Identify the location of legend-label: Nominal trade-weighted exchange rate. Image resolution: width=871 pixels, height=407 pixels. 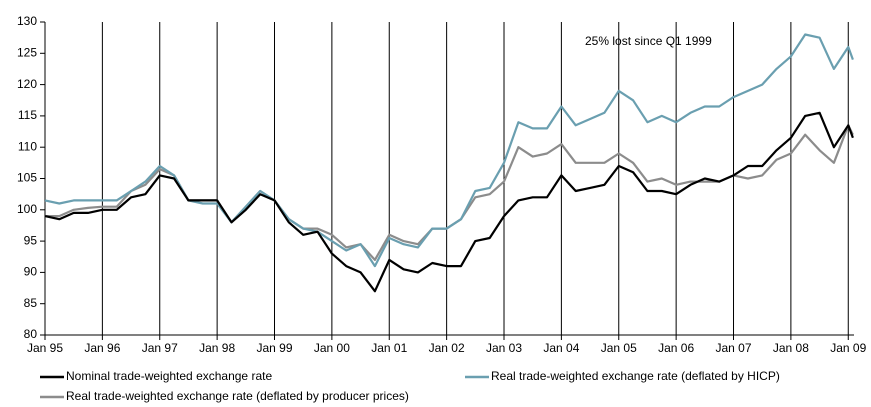
(169, 376).